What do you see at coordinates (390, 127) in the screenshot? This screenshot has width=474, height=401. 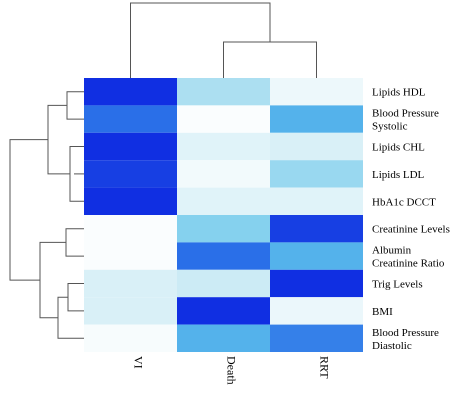 I see `row-label: Systolic` at bounding box center [390, 127].